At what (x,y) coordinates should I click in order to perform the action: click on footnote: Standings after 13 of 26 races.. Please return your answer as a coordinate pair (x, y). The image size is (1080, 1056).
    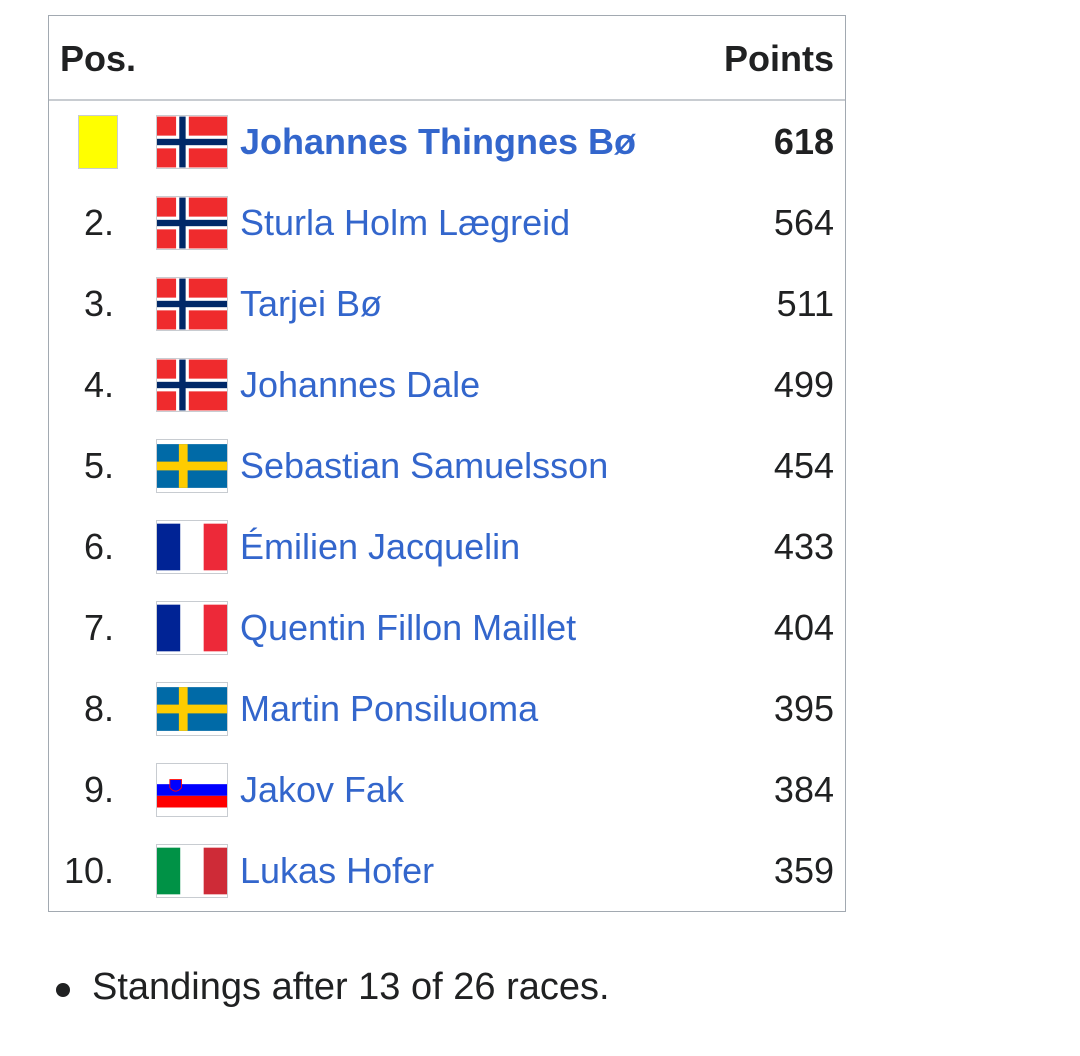
    Looking at the image, I should click on (351, 987).